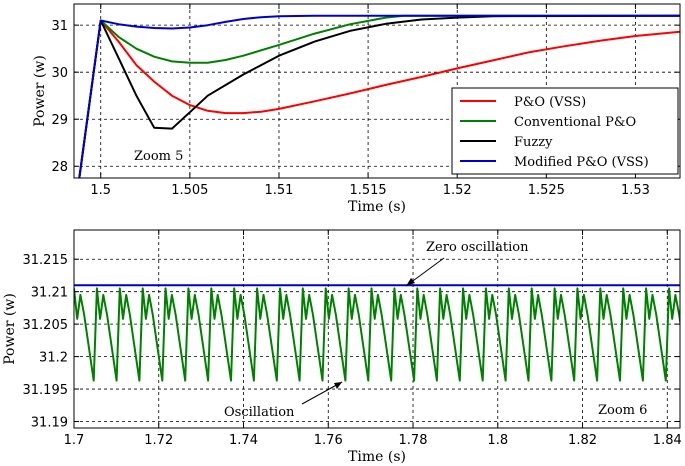 The width and height of the screenshot is (685, 466). What do you see at coordinates (243, 440) in the screenshot?
I see `x-tick-label: 1.74` at bounding box center [243, 440].